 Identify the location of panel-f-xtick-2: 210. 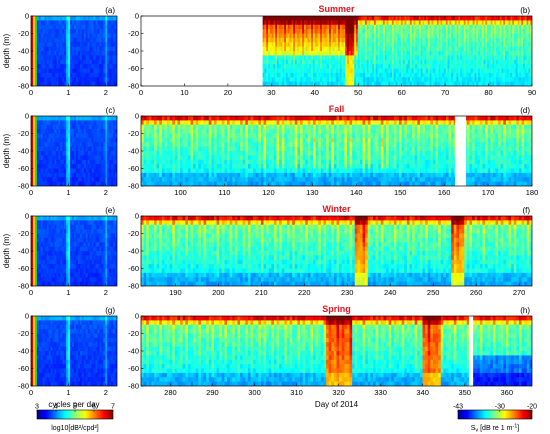
(261, 292).